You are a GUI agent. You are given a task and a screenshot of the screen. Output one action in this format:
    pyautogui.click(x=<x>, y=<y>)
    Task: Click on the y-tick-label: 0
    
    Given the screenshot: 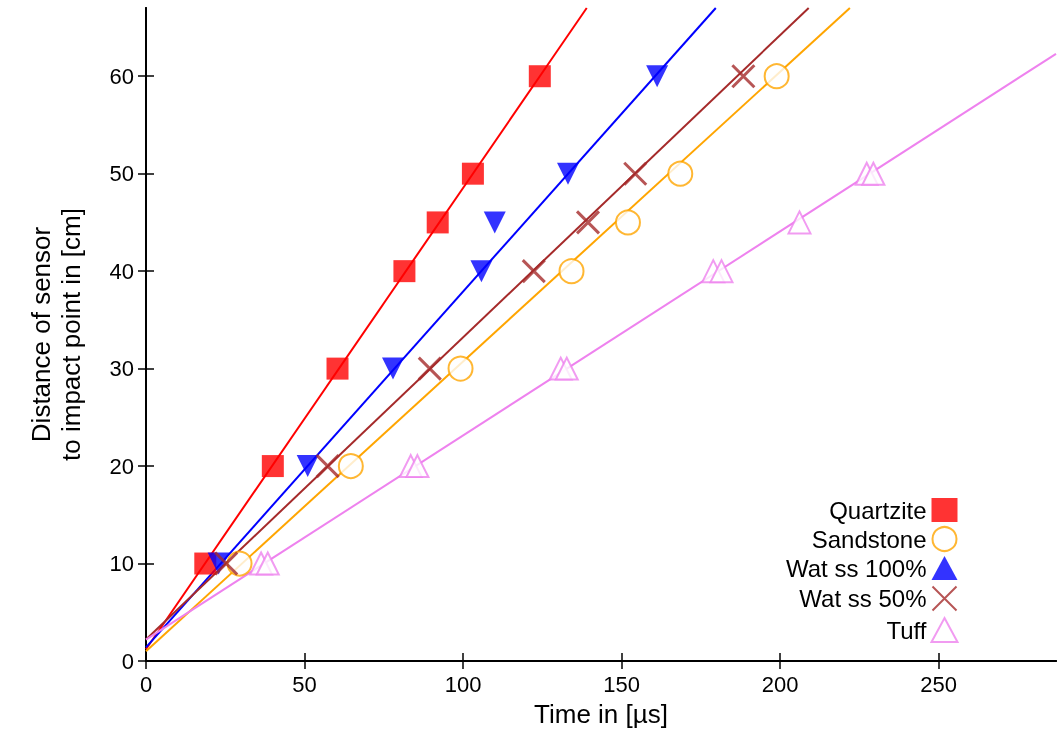 What is the action you would take?
    pyautogui.click(x=127, y=661)
    